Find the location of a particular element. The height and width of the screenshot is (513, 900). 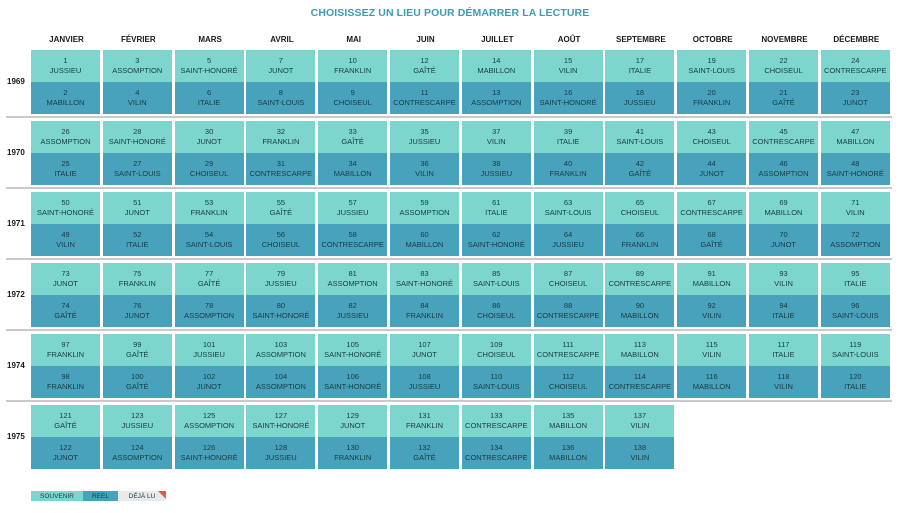

reel-episode-button: 80 SAINT-HONORÉ is located at coordinates (281, 311).